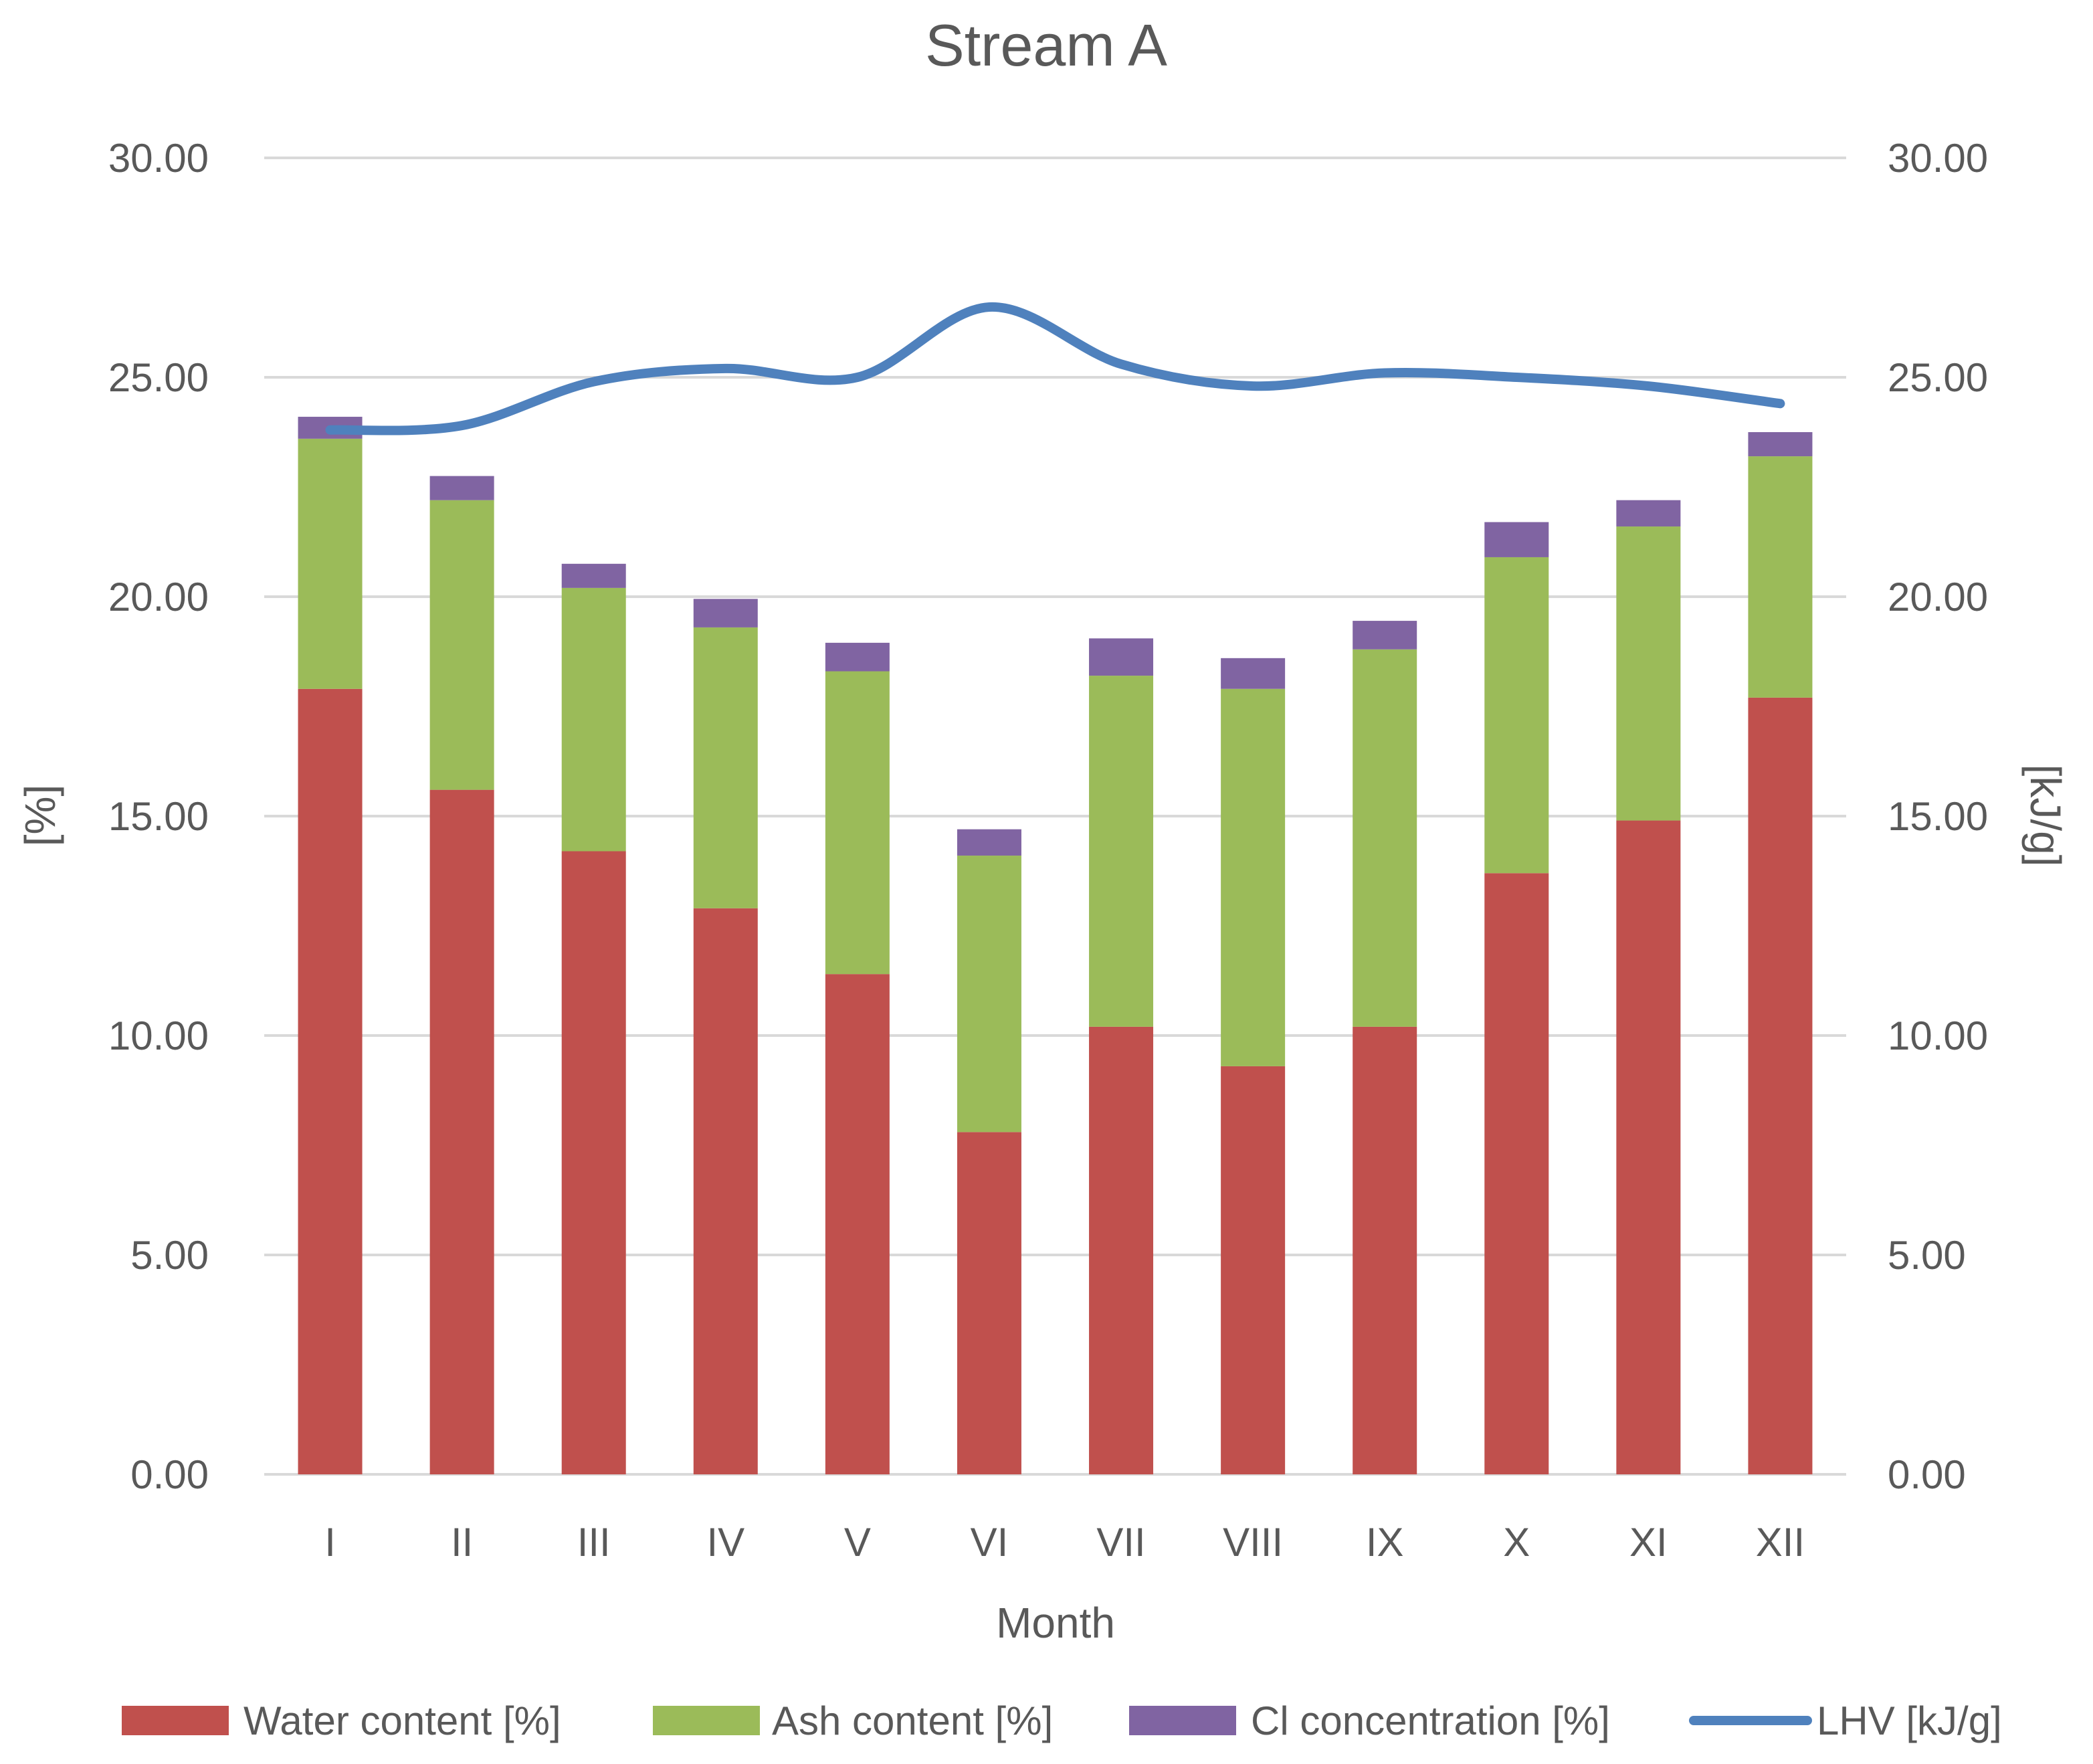 The image size is (2093, 1764). Describe the element at coordinates (725, 1542) in the screenshot. I see `x-tick-label: IV` at that location.